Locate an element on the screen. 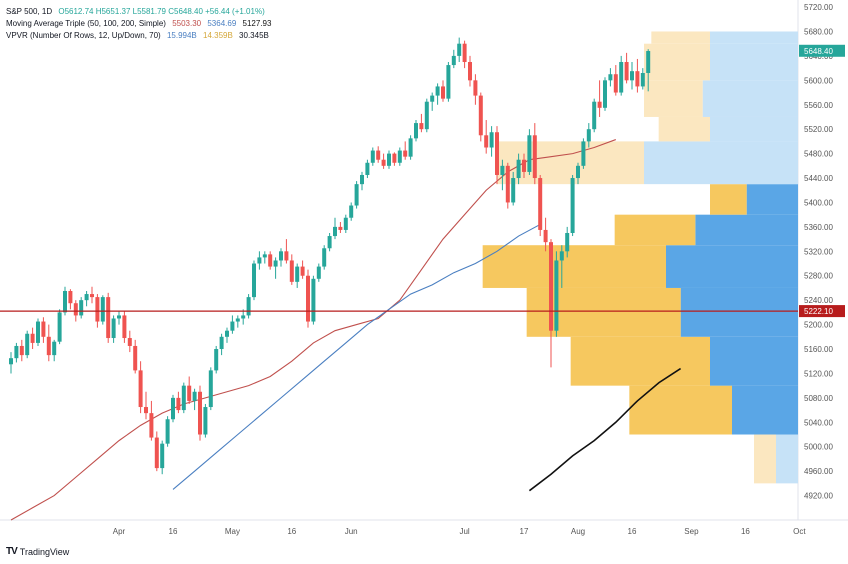  time-tick-label: Oct is located at coordinates (799, 531).